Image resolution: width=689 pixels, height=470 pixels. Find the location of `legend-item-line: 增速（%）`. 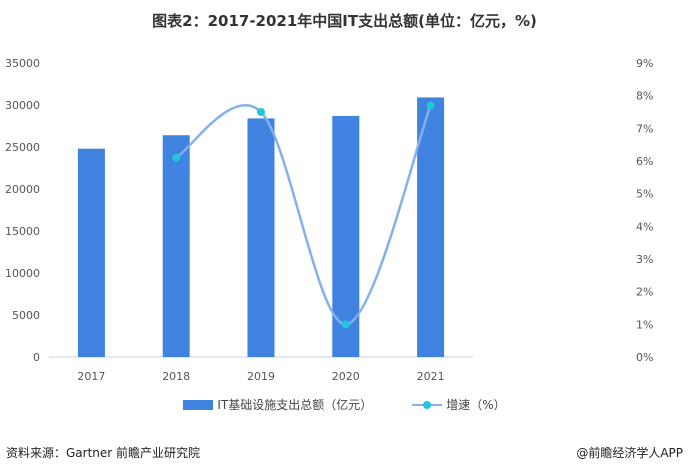

legend-item-line: 增速（%） is located at coordinates (459, 404).